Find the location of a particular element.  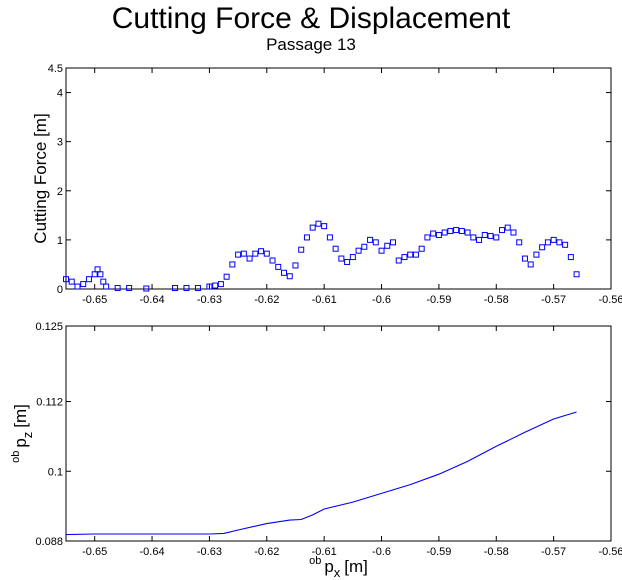

y-label-unit: [m] is located at coordinates (20, 416).